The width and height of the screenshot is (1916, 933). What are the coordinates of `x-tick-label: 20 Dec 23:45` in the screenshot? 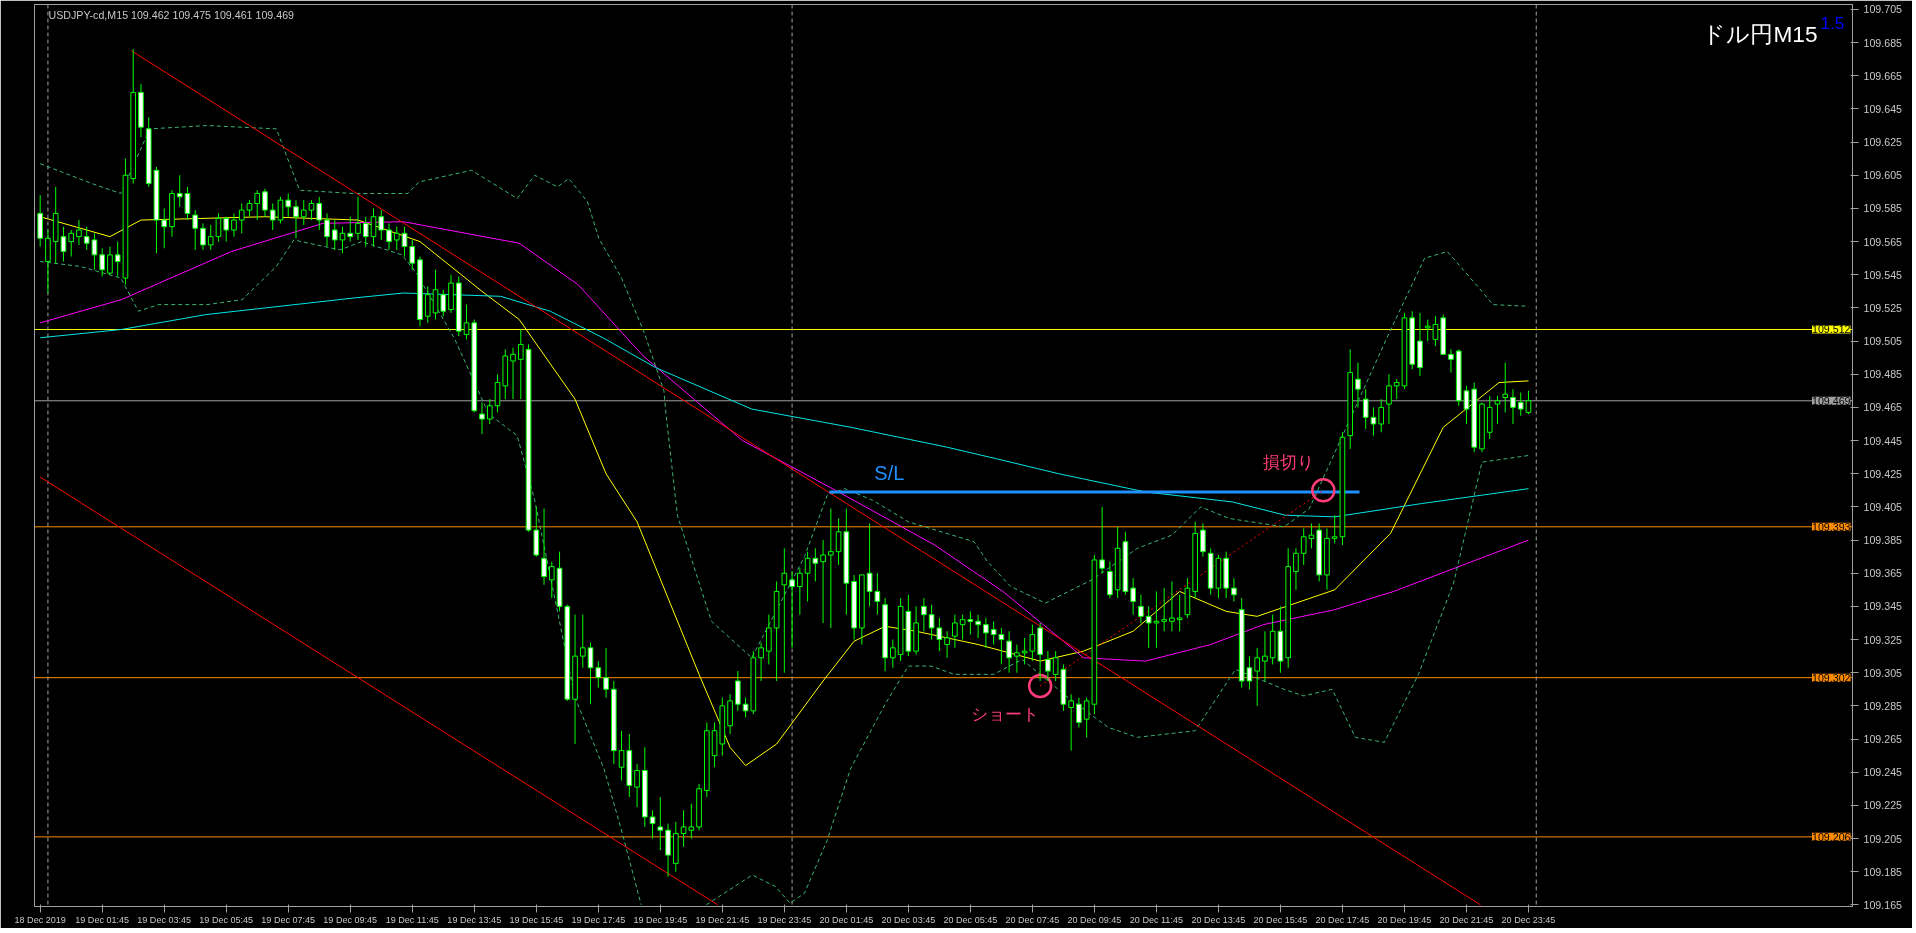 It's located at (1528, 919).